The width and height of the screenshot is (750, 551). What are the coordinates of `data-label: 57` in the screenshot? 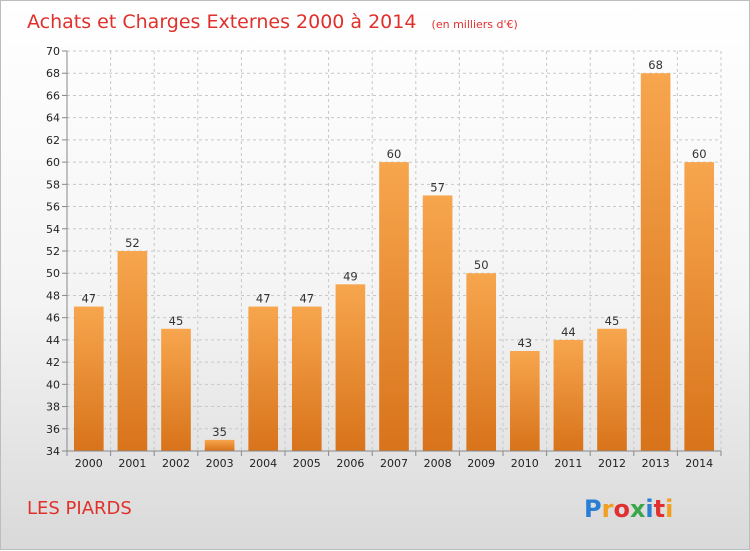 It's located at (437, 187).